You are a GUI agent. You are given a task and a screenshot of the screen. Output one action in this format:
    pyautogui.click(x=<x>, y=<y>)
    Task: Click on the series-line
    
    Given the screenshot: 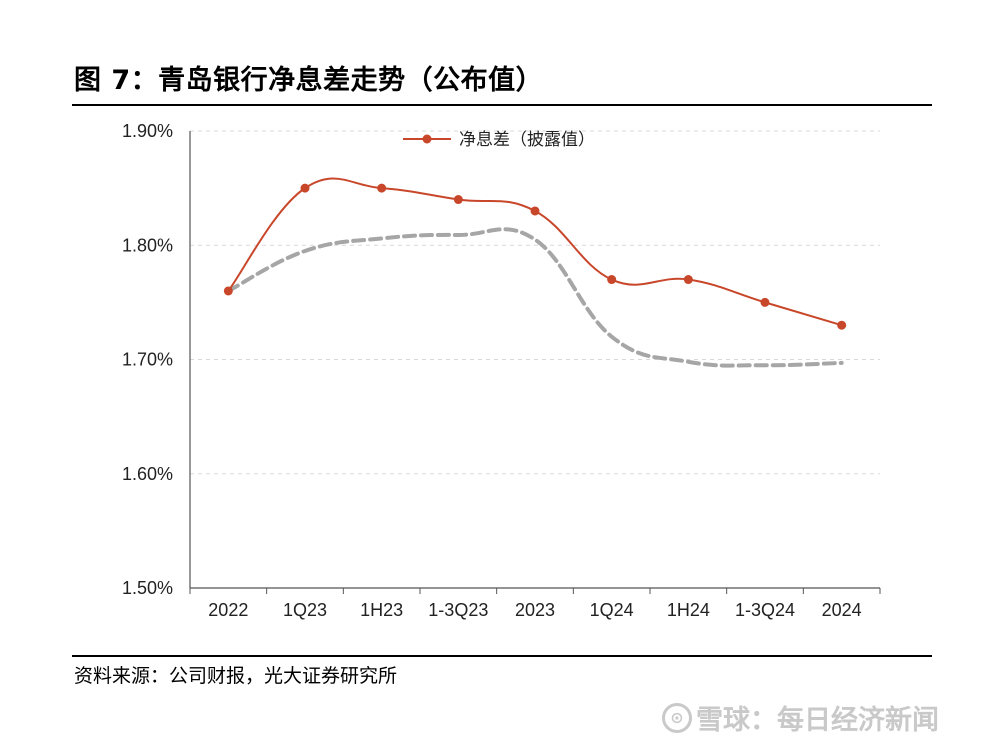 What is the action you would take?
    pyautogui.click(x=534, y=252)
    